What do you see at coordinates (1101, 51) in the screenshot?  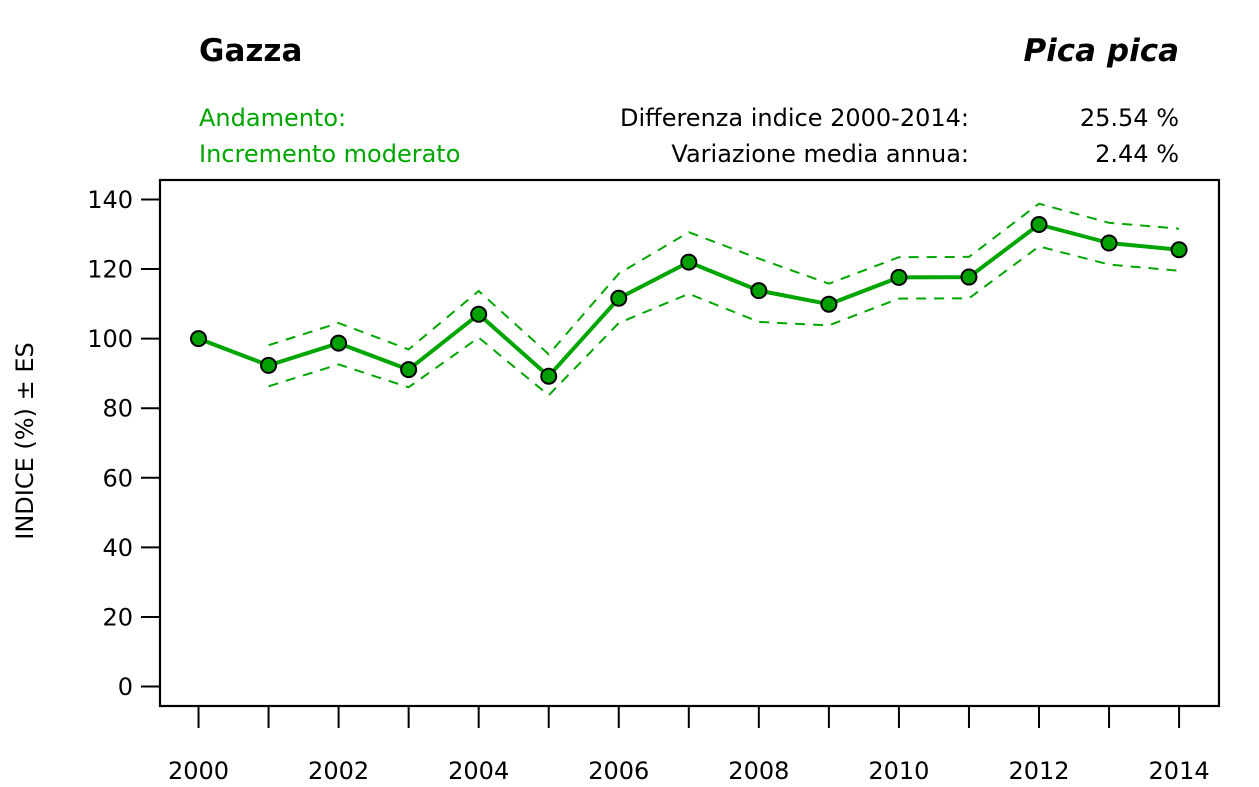 I see `species-scientific-name: Pica pica` at bounding box center [1101, 51].